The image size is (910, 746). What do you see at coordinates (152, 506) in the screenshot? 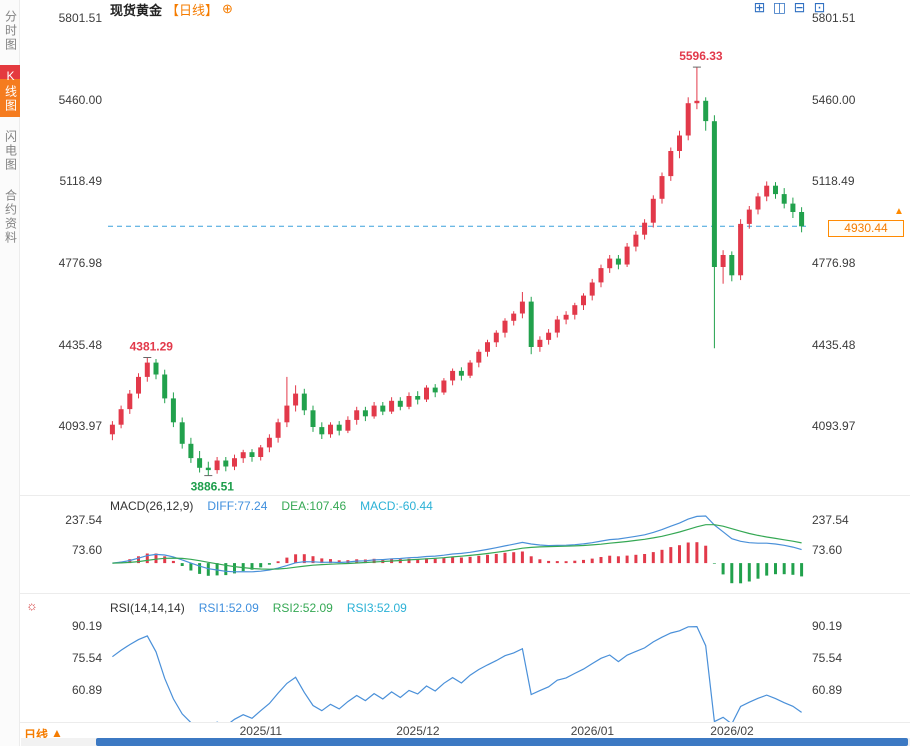
I see `macd-name: MACD(26,12,9)` at bounding box center [152, 506].